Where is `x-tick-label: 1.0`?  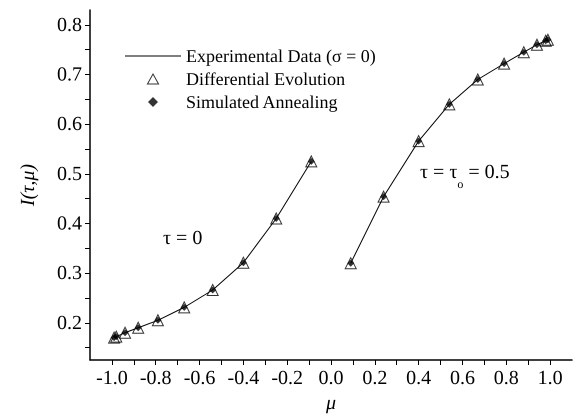 x-tick-label: 1.0 is located at coordinates (550, 378).